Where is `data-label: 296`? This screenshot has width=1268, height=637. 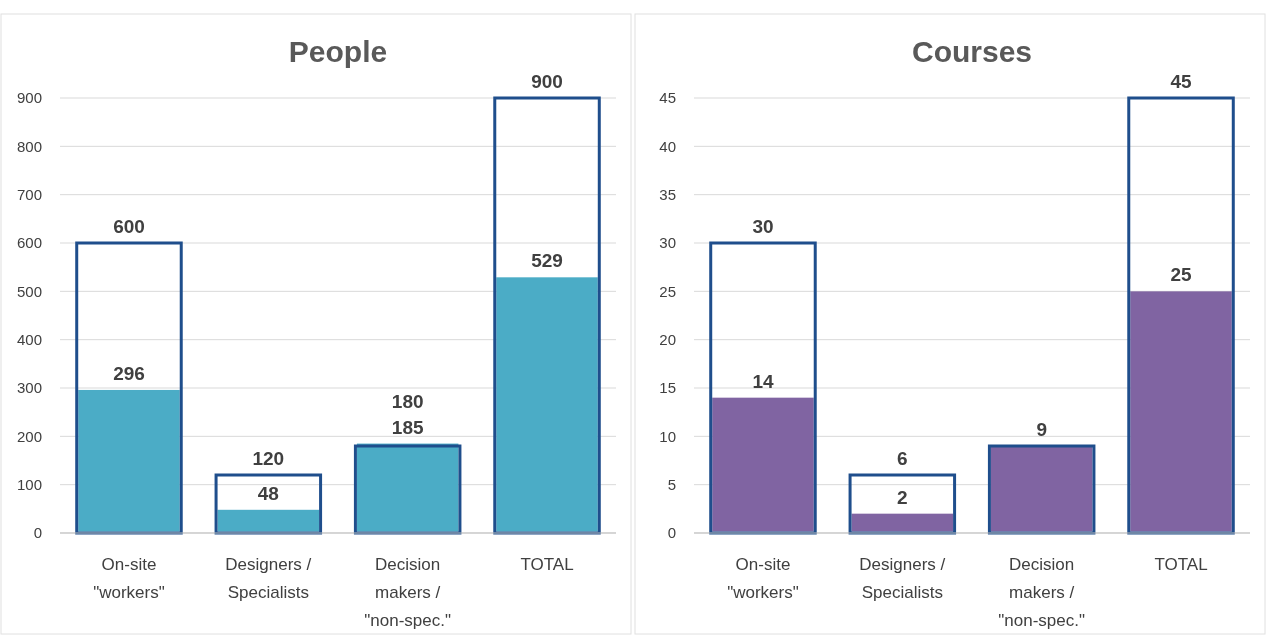 data-label: 296 is located at coordinates (129, 373).